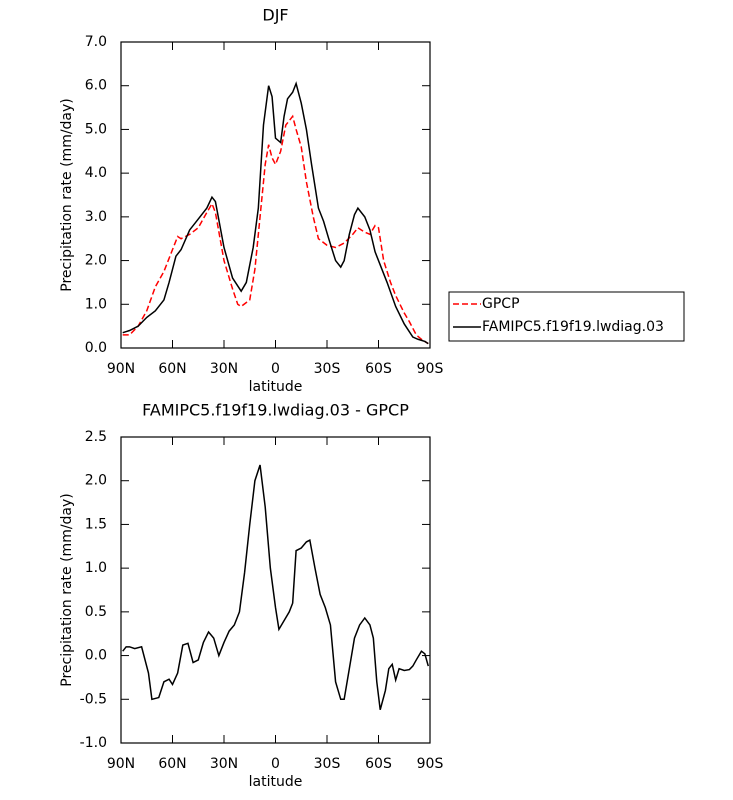  I want to click on y-tick-label: 5.0, so click(96, 129).